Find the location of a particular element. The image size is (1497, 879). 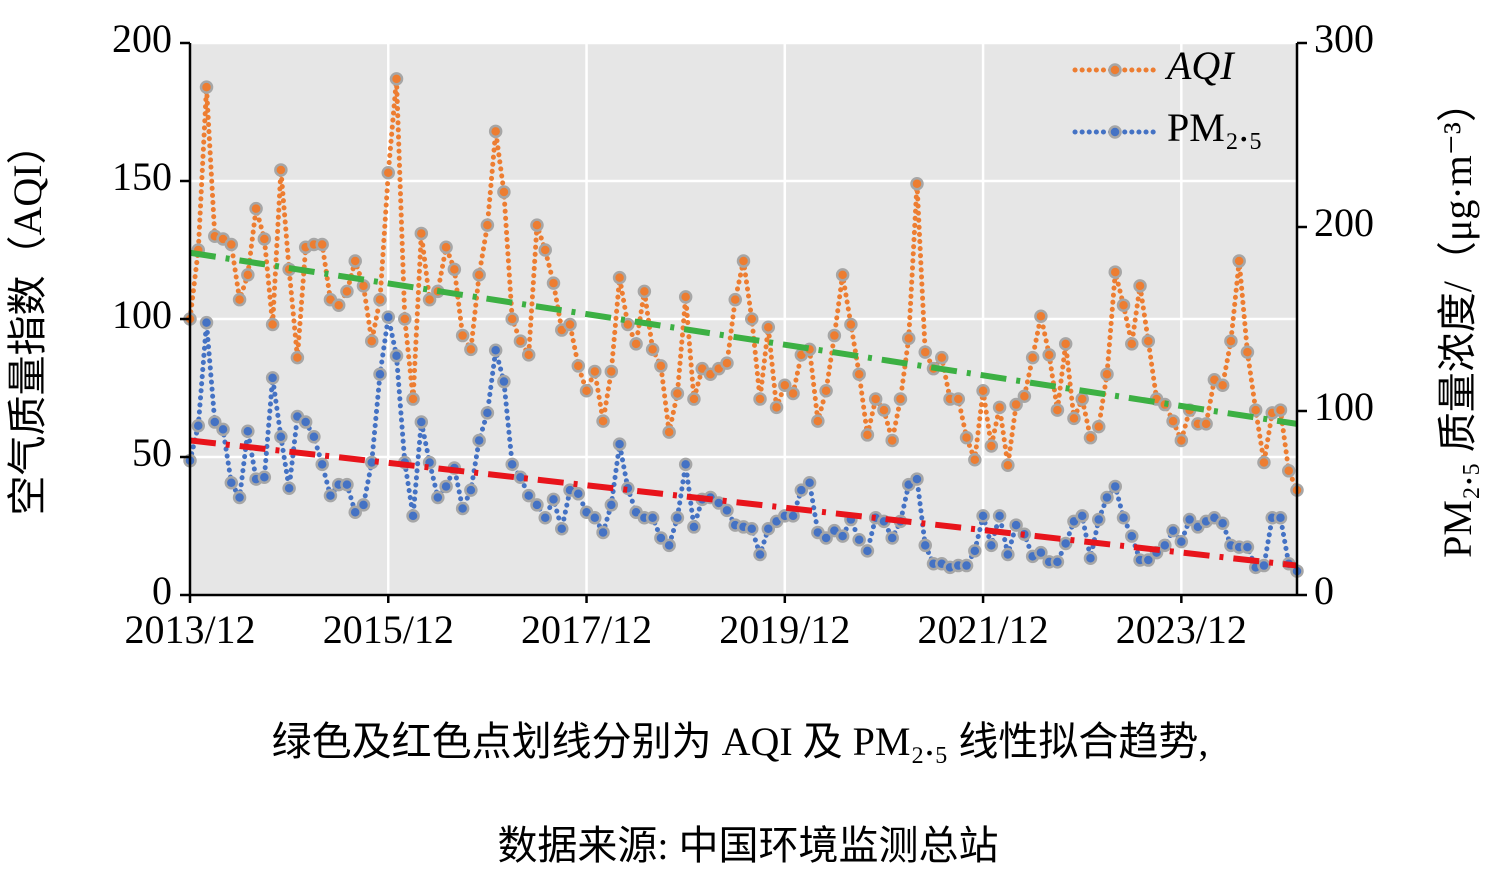

y-axis-label: 空气质量指数（AQI） is located at coordinates (27, 319).